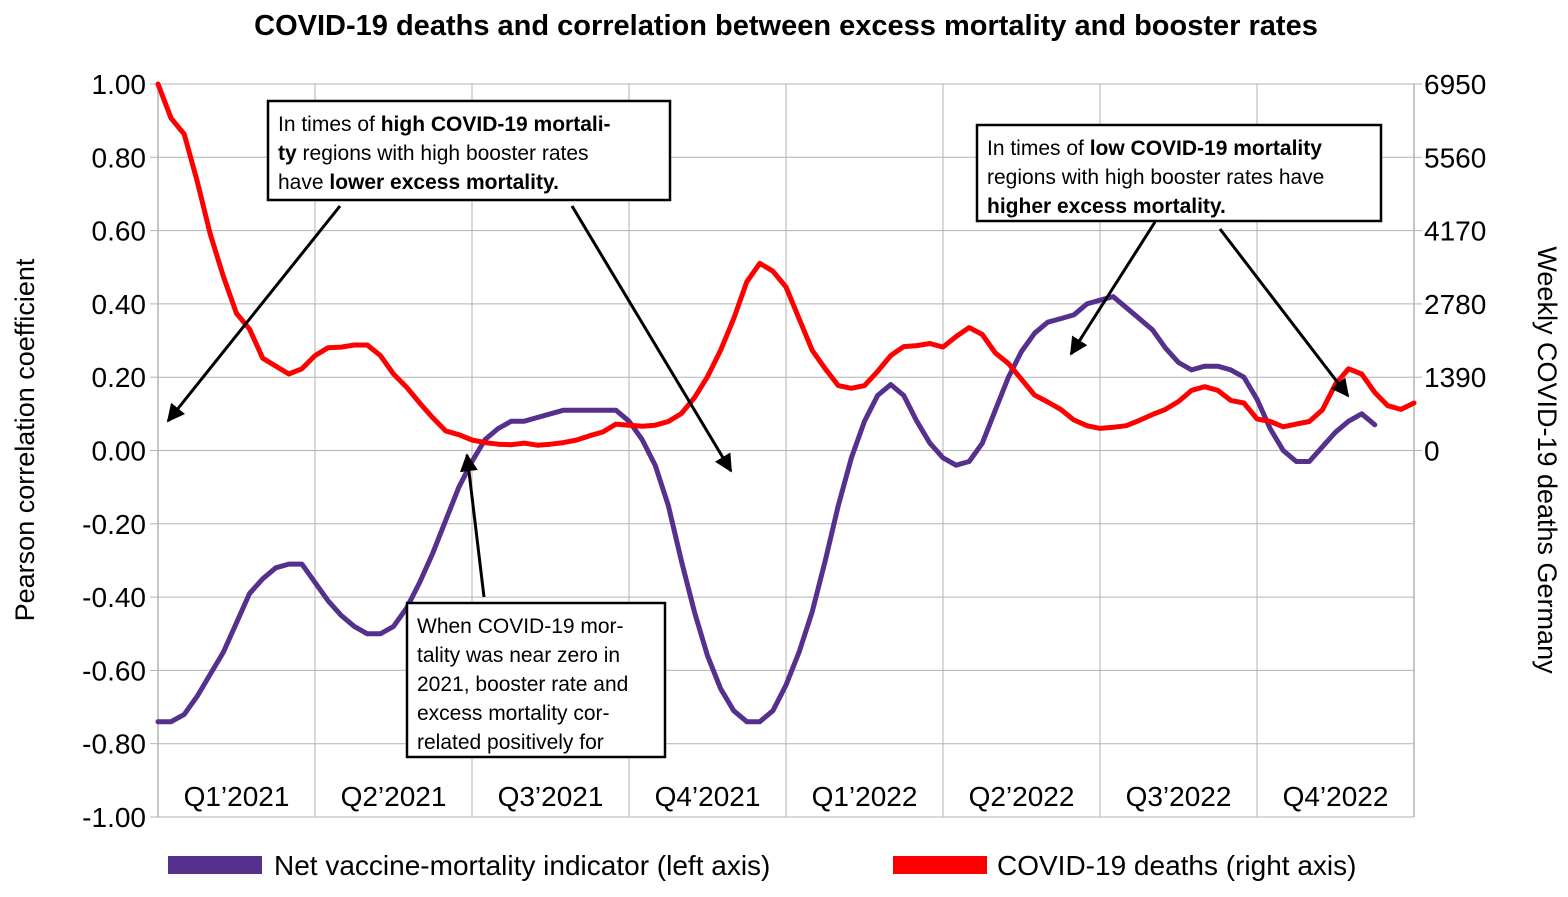 The height and width of the screenshot is (897, 1568). What do you see at coordinates (119, 377) in the screenshot?
I see `left-tick-label: 0.20` at bounding box center [119, 377].